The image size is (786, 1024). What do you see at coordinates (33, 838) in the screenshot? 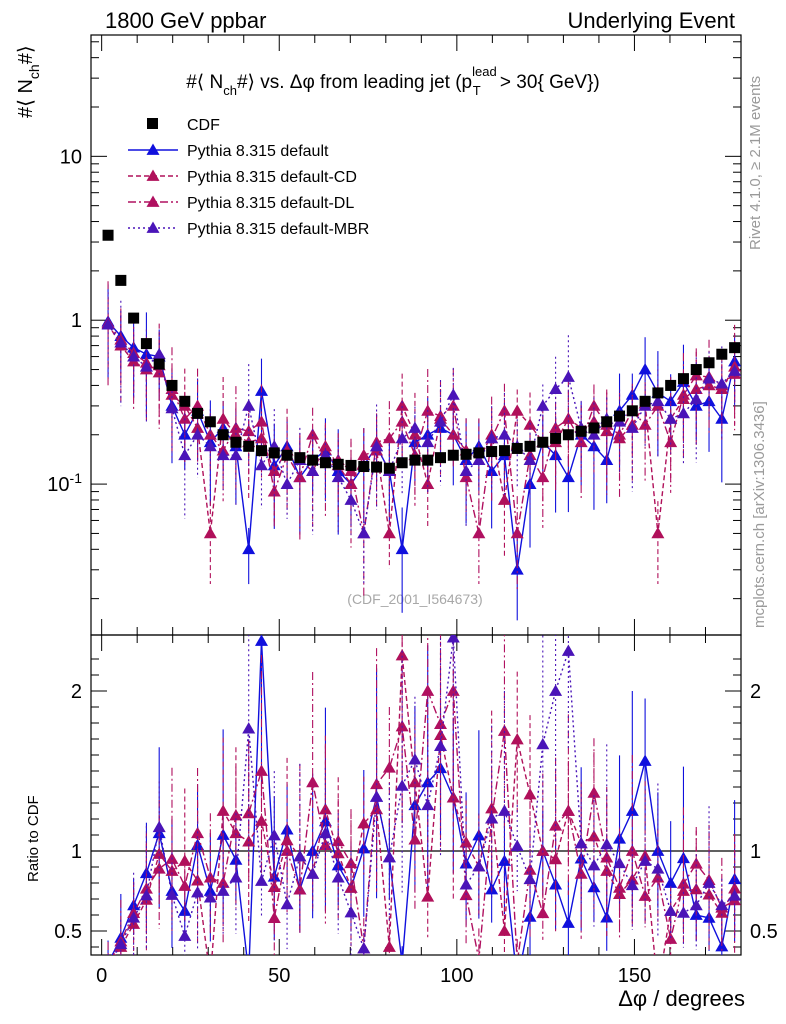
I see `ratio-axis-label: Ratio to CDF` at bounding box center [33, 838].